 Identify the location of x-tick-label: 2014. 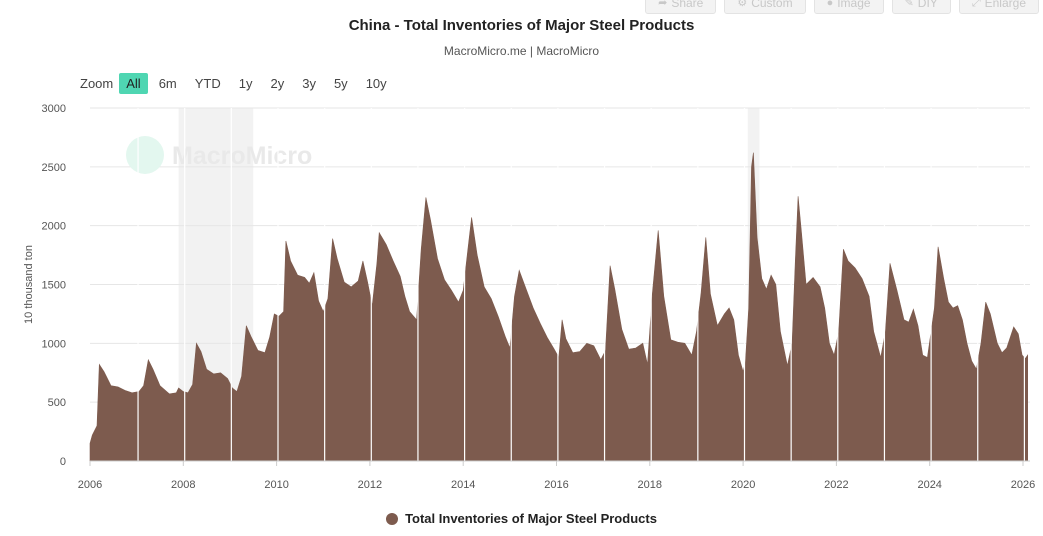
(463, 485).